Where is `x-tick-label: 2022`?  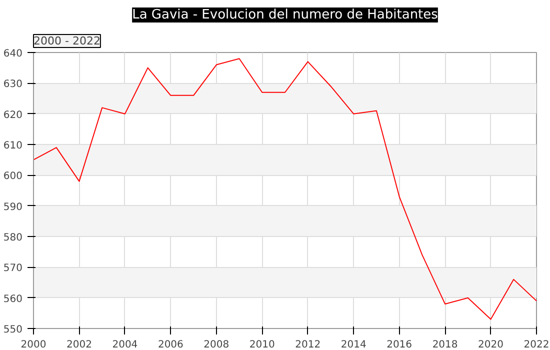 x-tick-label: 2022 is located at coordinates (537, 345).